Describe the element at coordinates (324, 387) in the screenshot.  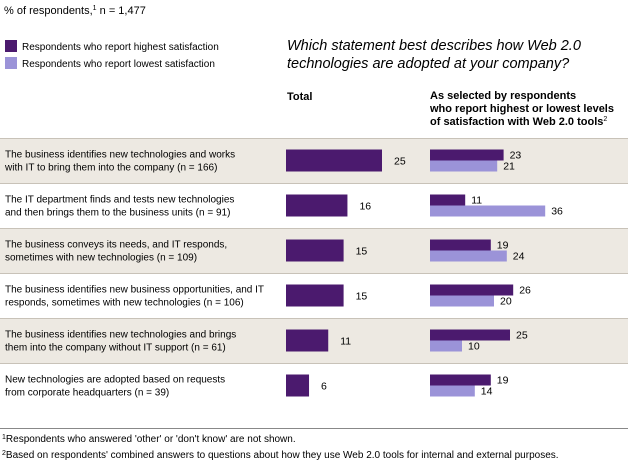
I see `value-label-total-6: 6` at that location.